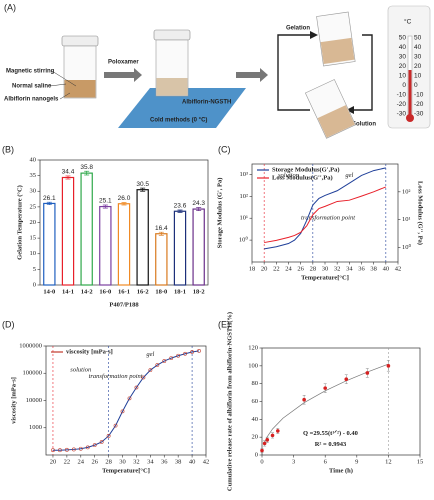 The width and height of the screenshot is (434, 500). What do you see at coordinates (34, 400) in the screenshot?
I see `y-tick-label: 10000` at bounding box center [34, 400].